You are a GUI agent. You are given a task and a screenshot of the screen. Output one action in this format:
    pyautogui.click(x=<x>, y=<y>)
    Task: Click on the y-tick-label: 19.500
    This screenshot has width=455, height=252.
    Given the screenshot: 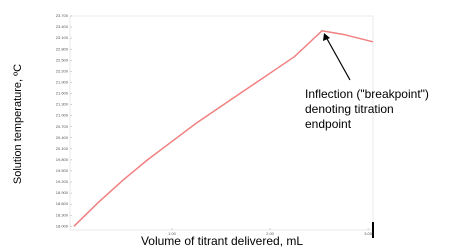 What is the action you would take?
    pyautogui.click(x=62, y=170)
    